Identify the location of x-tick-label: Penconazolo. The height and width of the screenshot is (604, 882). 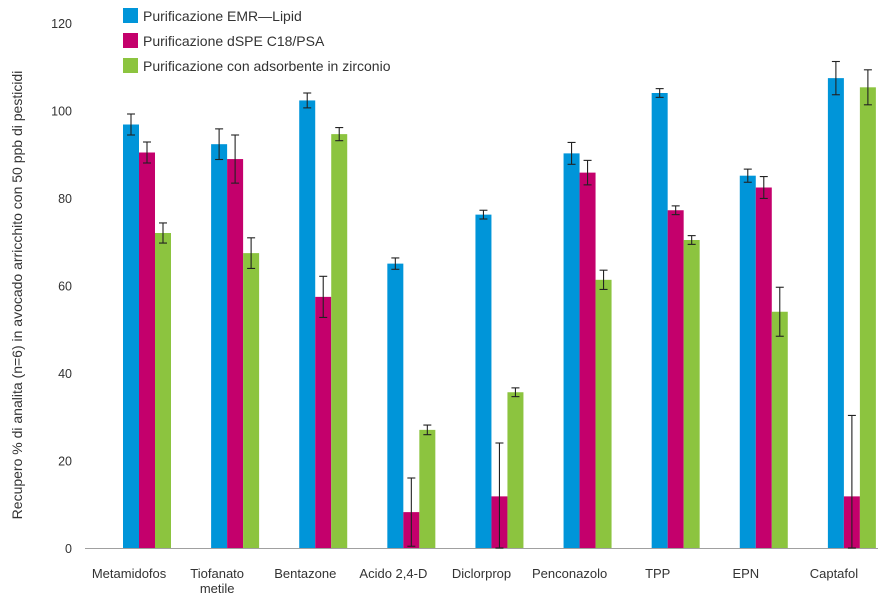
(569, 573).